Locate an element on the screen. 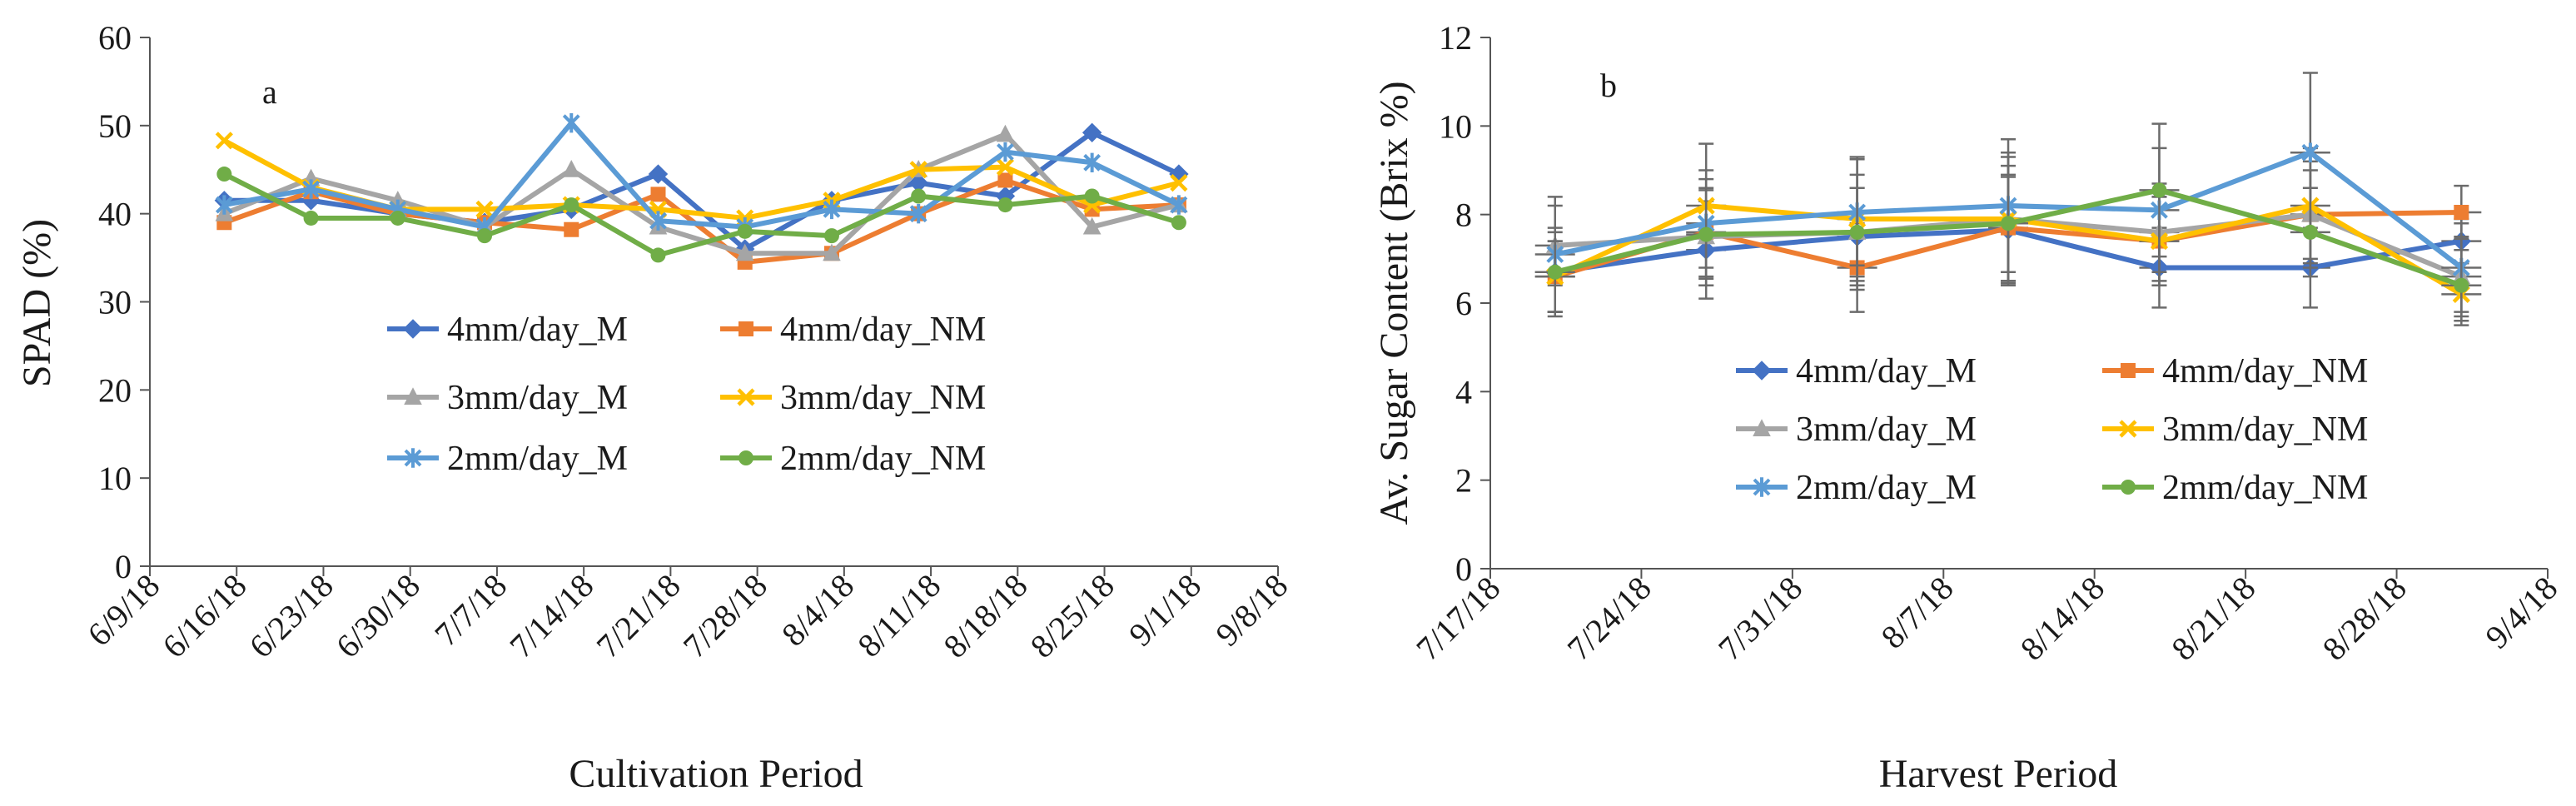 The height and width of the screenshot is (806, 2576). panel-b-legend-item-3mm-day-nm: 3mm/day_NM is located at coordinates (2235, 429).